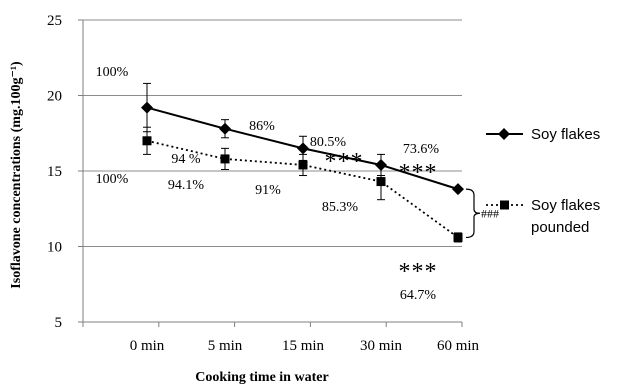 This screenshot has width=619, height=389. What do you see at coordinates (565, 134) in the screenshot?
I see `legend-label-soy-flakes: Soy flakes` at bounding box center [565, 134].